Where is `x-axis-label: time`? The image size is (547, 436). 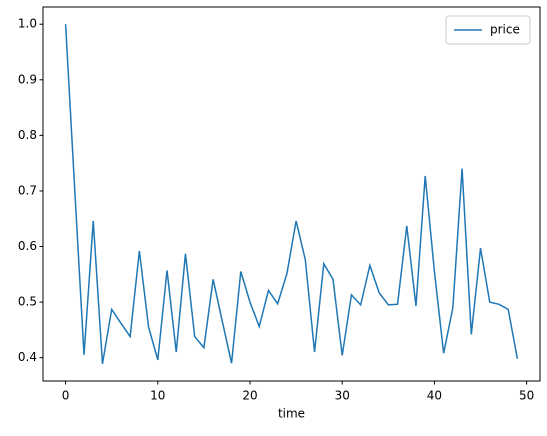 x-axis-label: time is located at coordinates (291, 414).